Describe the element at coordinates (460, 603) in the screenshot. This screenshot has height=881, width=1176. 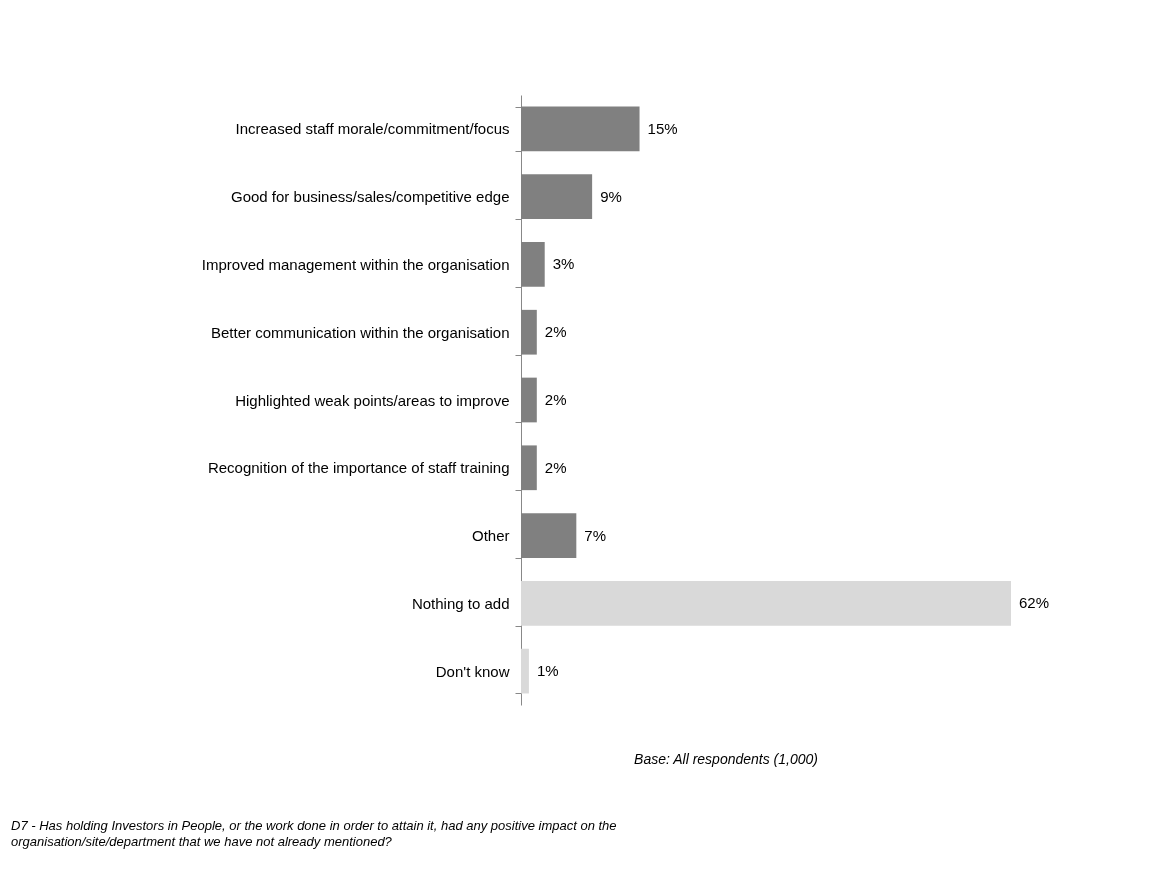
I see `y-tick-label: Nothing to add` at that location.